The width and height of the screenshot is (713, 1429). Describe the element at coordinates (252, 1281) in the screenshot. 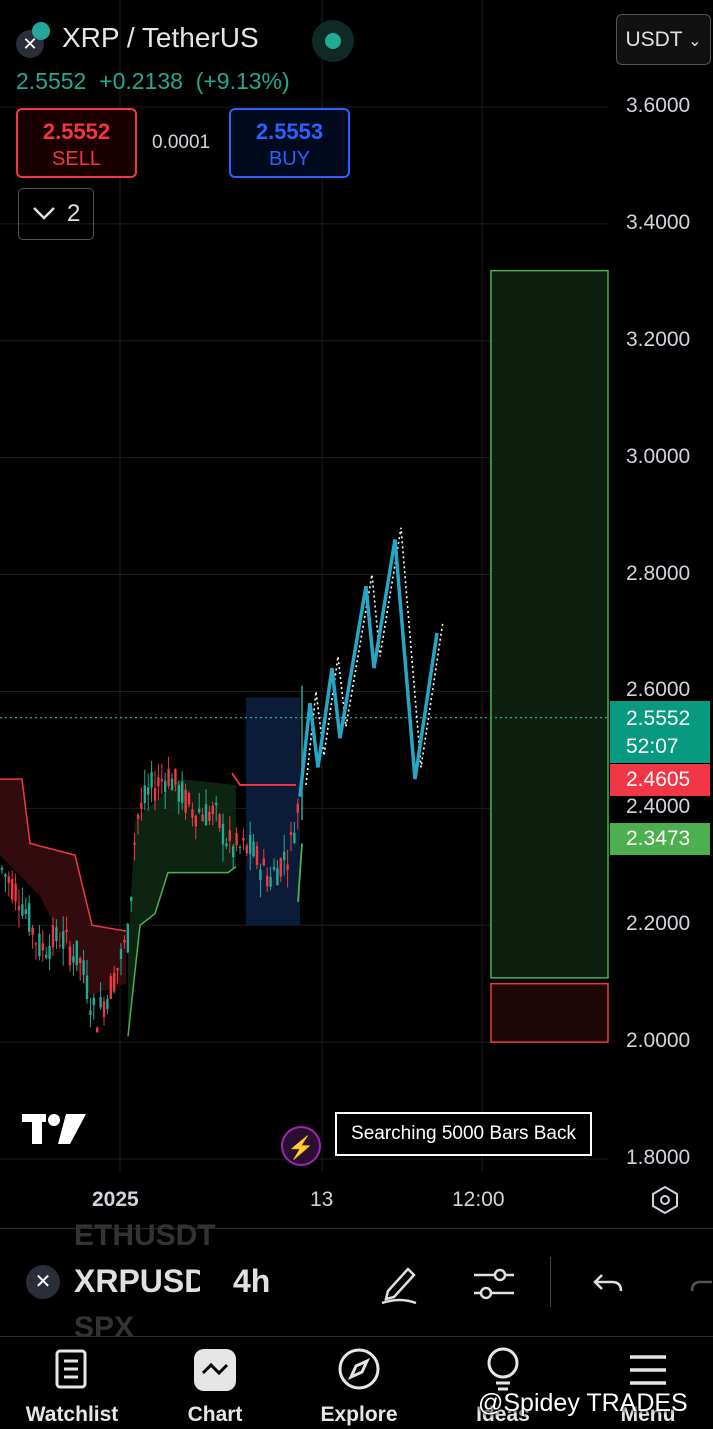

I see `interval-selector: 4h` at that location.